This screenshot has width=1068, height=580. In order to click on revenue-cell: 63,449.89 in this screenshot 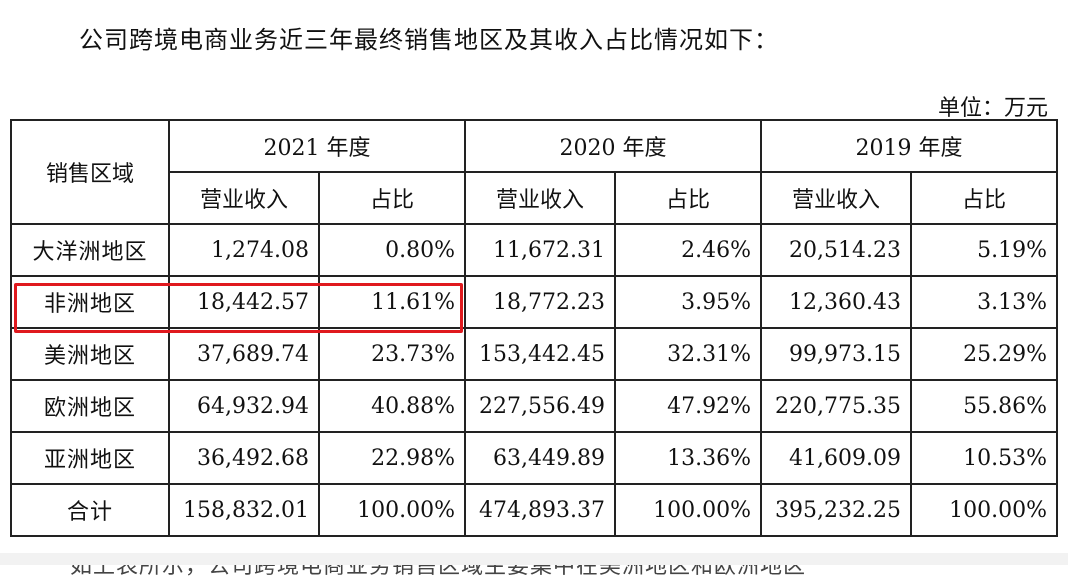, I will do `click(540, 458)`.